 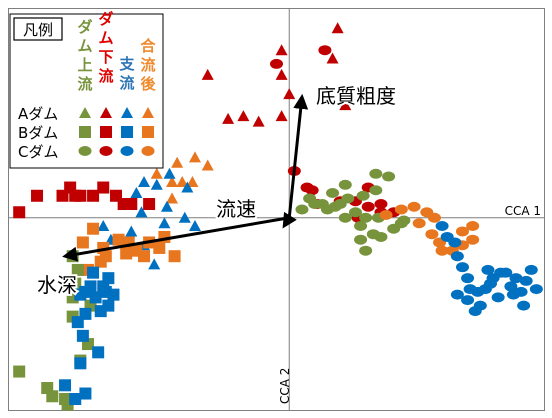 What do you see at coordinates (147, 46) in the screenshot?
I see `legend-column-after-char: 合` at bounding box center [147, 46].